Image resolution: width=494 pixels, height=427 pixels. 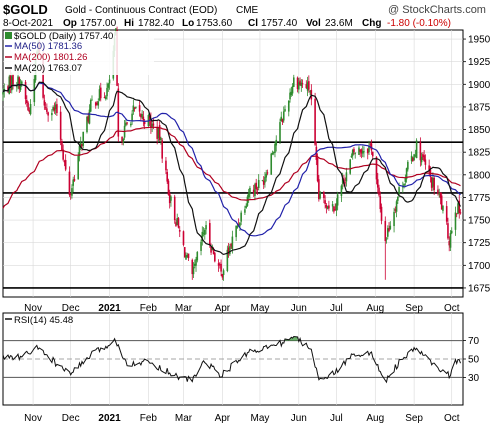 I want to click on month-tick-label: Oct, so click(x=452, y=418).